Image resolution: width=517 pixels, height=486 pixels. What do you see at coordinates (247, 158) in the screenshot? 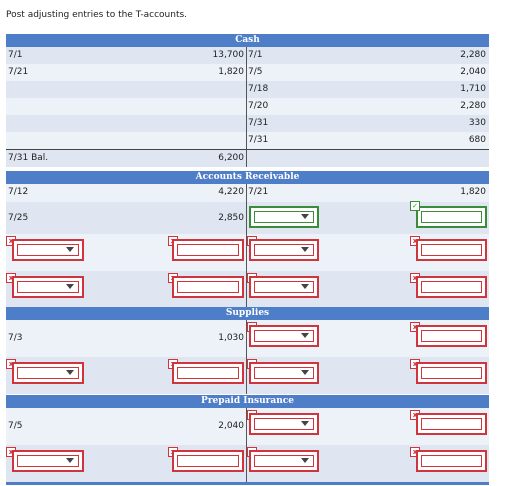
I see `cash-balance-row: 7/31 Bal. 6,200` at bounding box center [247, 158].